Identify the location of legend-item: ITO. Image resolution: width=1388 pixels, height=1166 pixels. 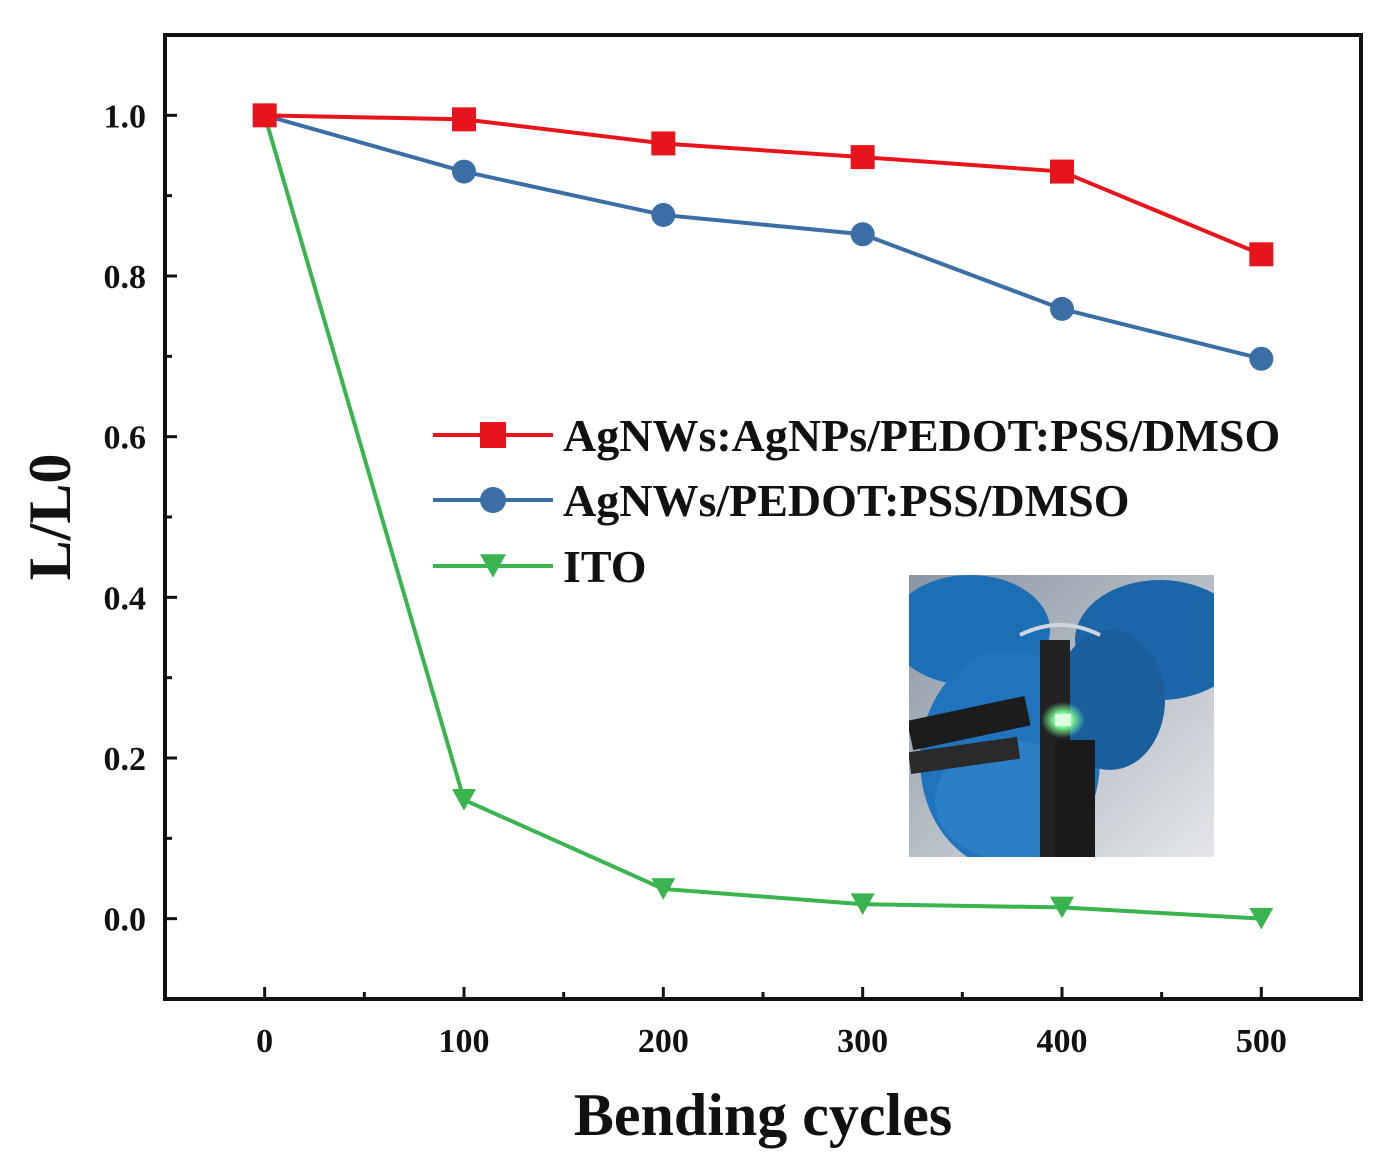
(540, 566).